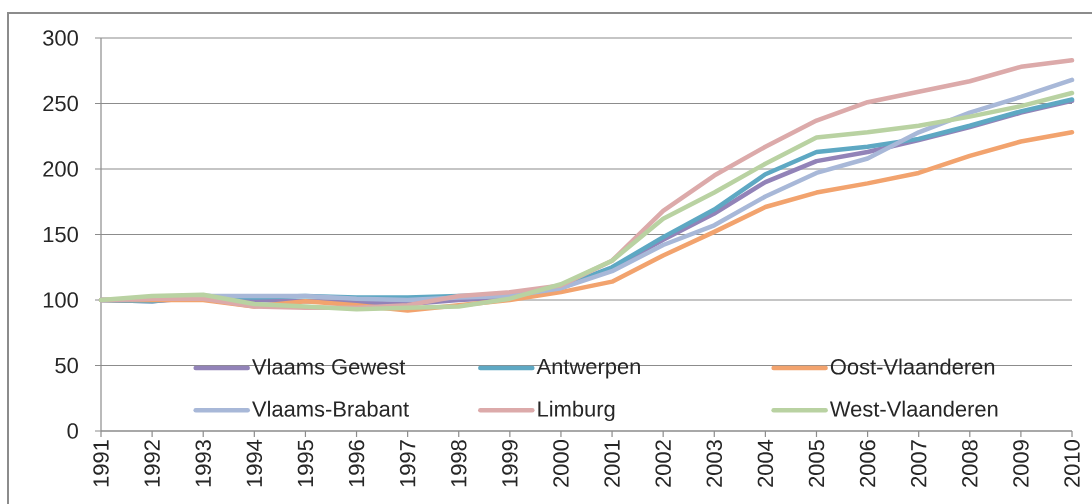 This screenshot has height=504, width=1092. I want to click on y-tick-label: 50, so click(66, 365).